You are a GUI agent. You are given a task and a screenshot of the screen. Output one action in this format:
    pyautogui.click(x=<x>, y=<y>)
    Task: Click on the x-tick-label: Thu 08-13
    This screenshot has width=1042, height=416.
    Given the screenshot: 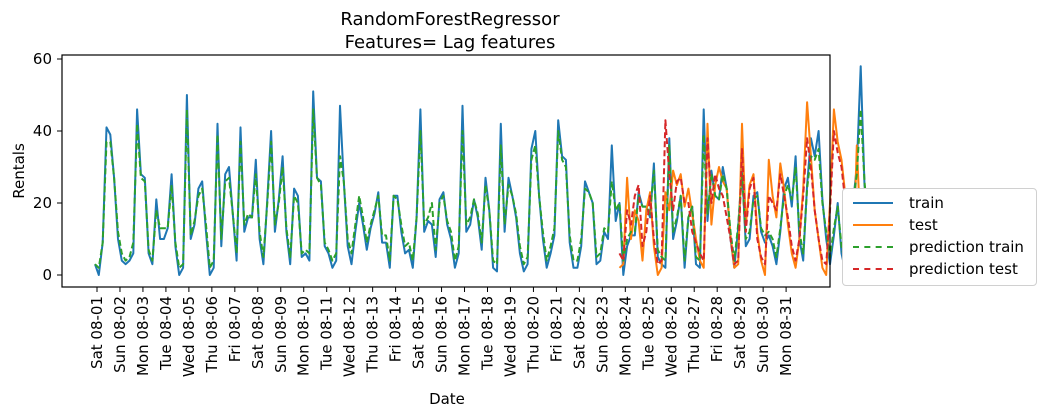 What is the action you would take?
    pyautogui.click(x=373, y=335)
    